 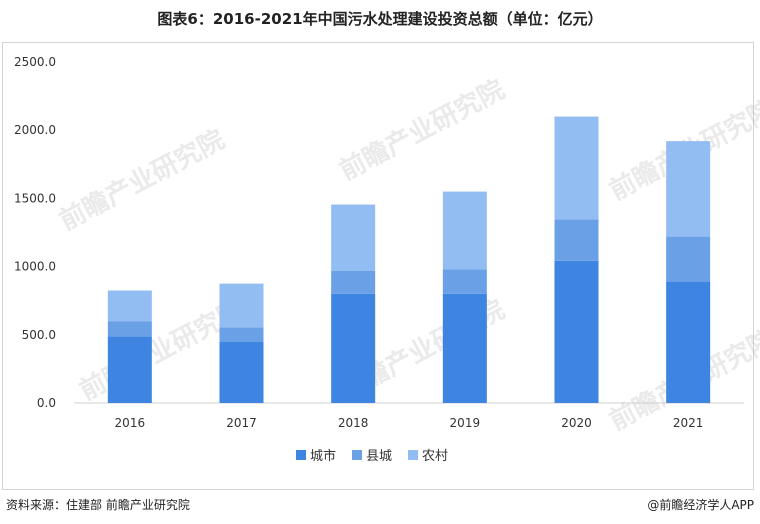 I want to click on credit-note: @前瞻经济学人APP, so click(x=700, y=505).